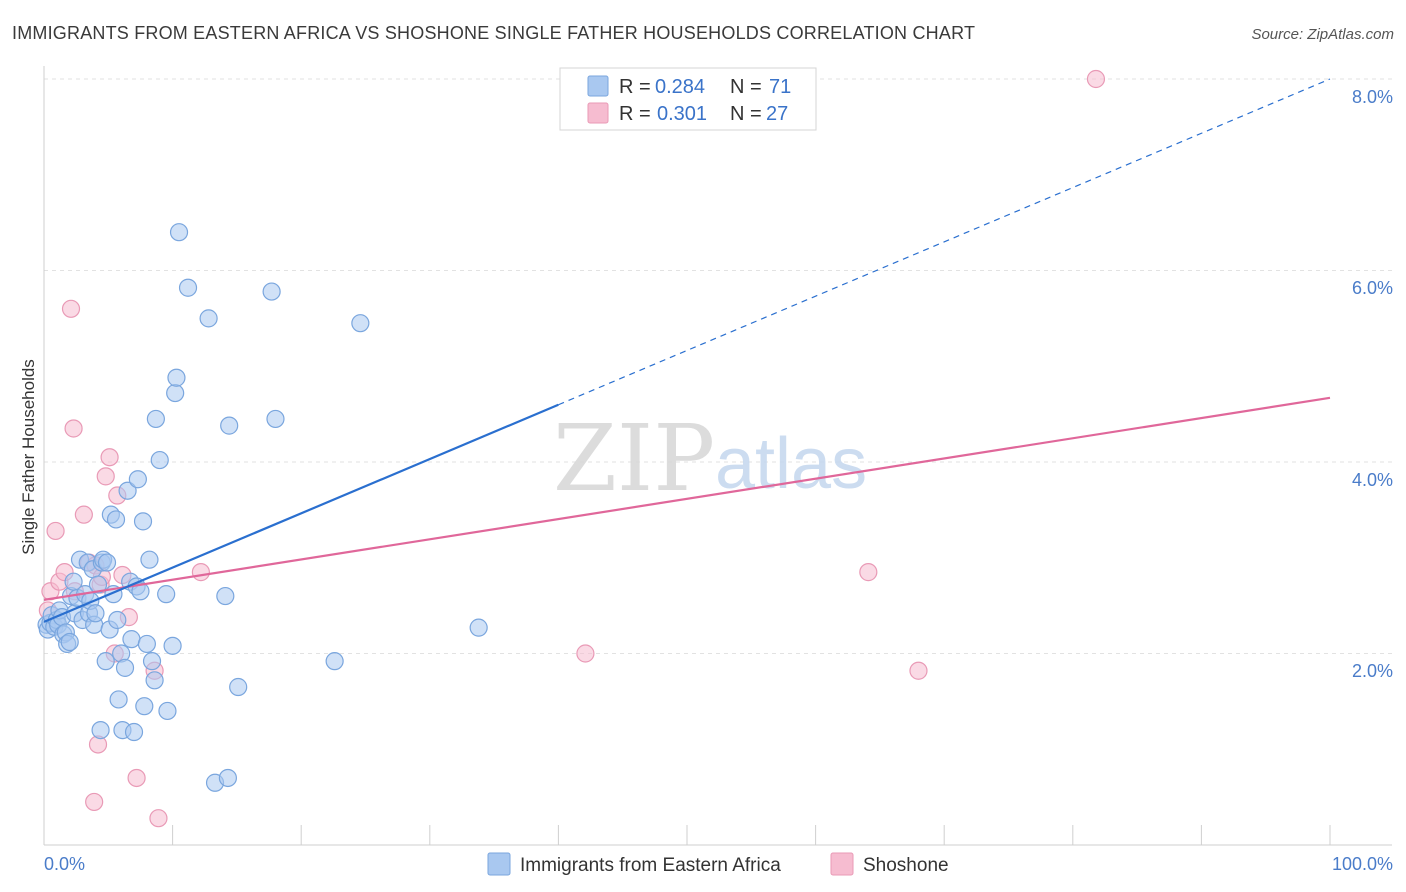  I want to click on watermark: ZIP atlas, so click(710, 458).